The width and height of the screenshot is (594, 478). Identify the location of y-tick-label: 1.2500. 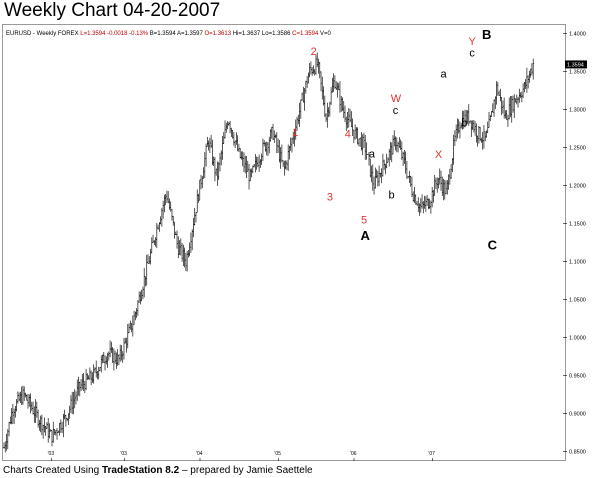
(577, 149).